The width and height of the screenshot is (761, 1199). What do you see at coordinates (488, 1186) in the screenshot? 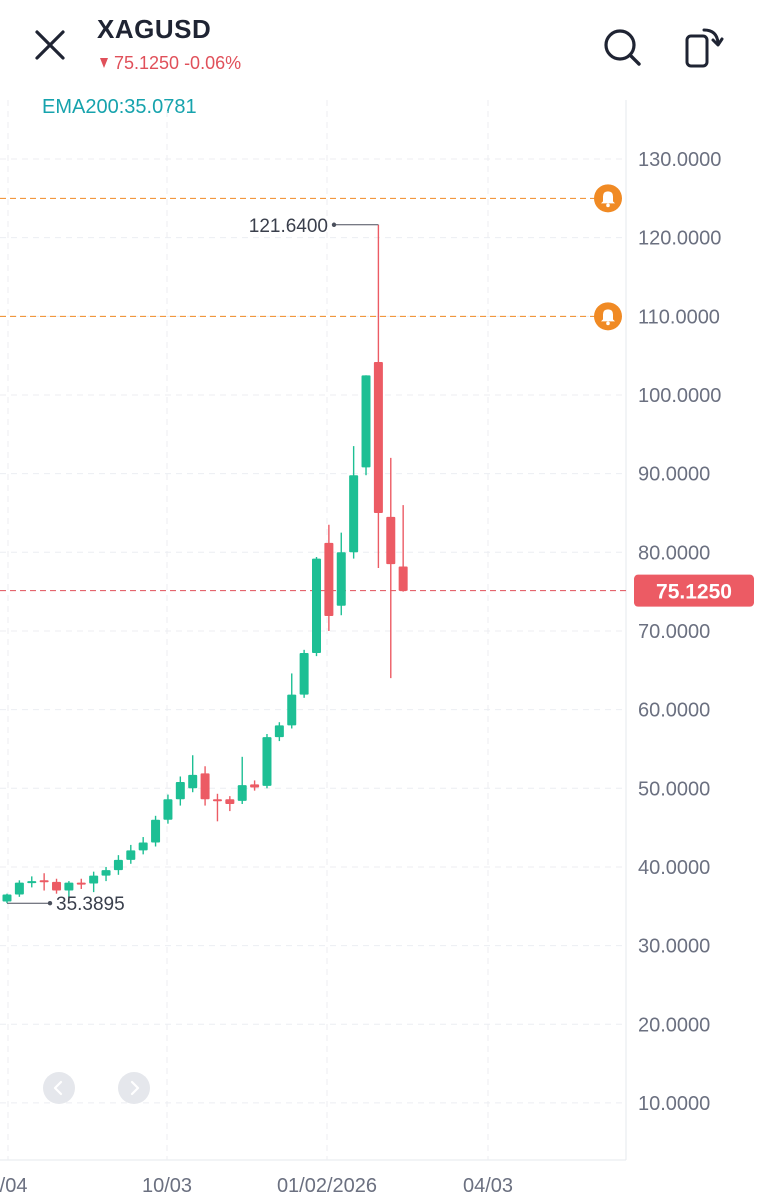
I see `x-tick-label: 04/03` at bounding box center [488, 1186].